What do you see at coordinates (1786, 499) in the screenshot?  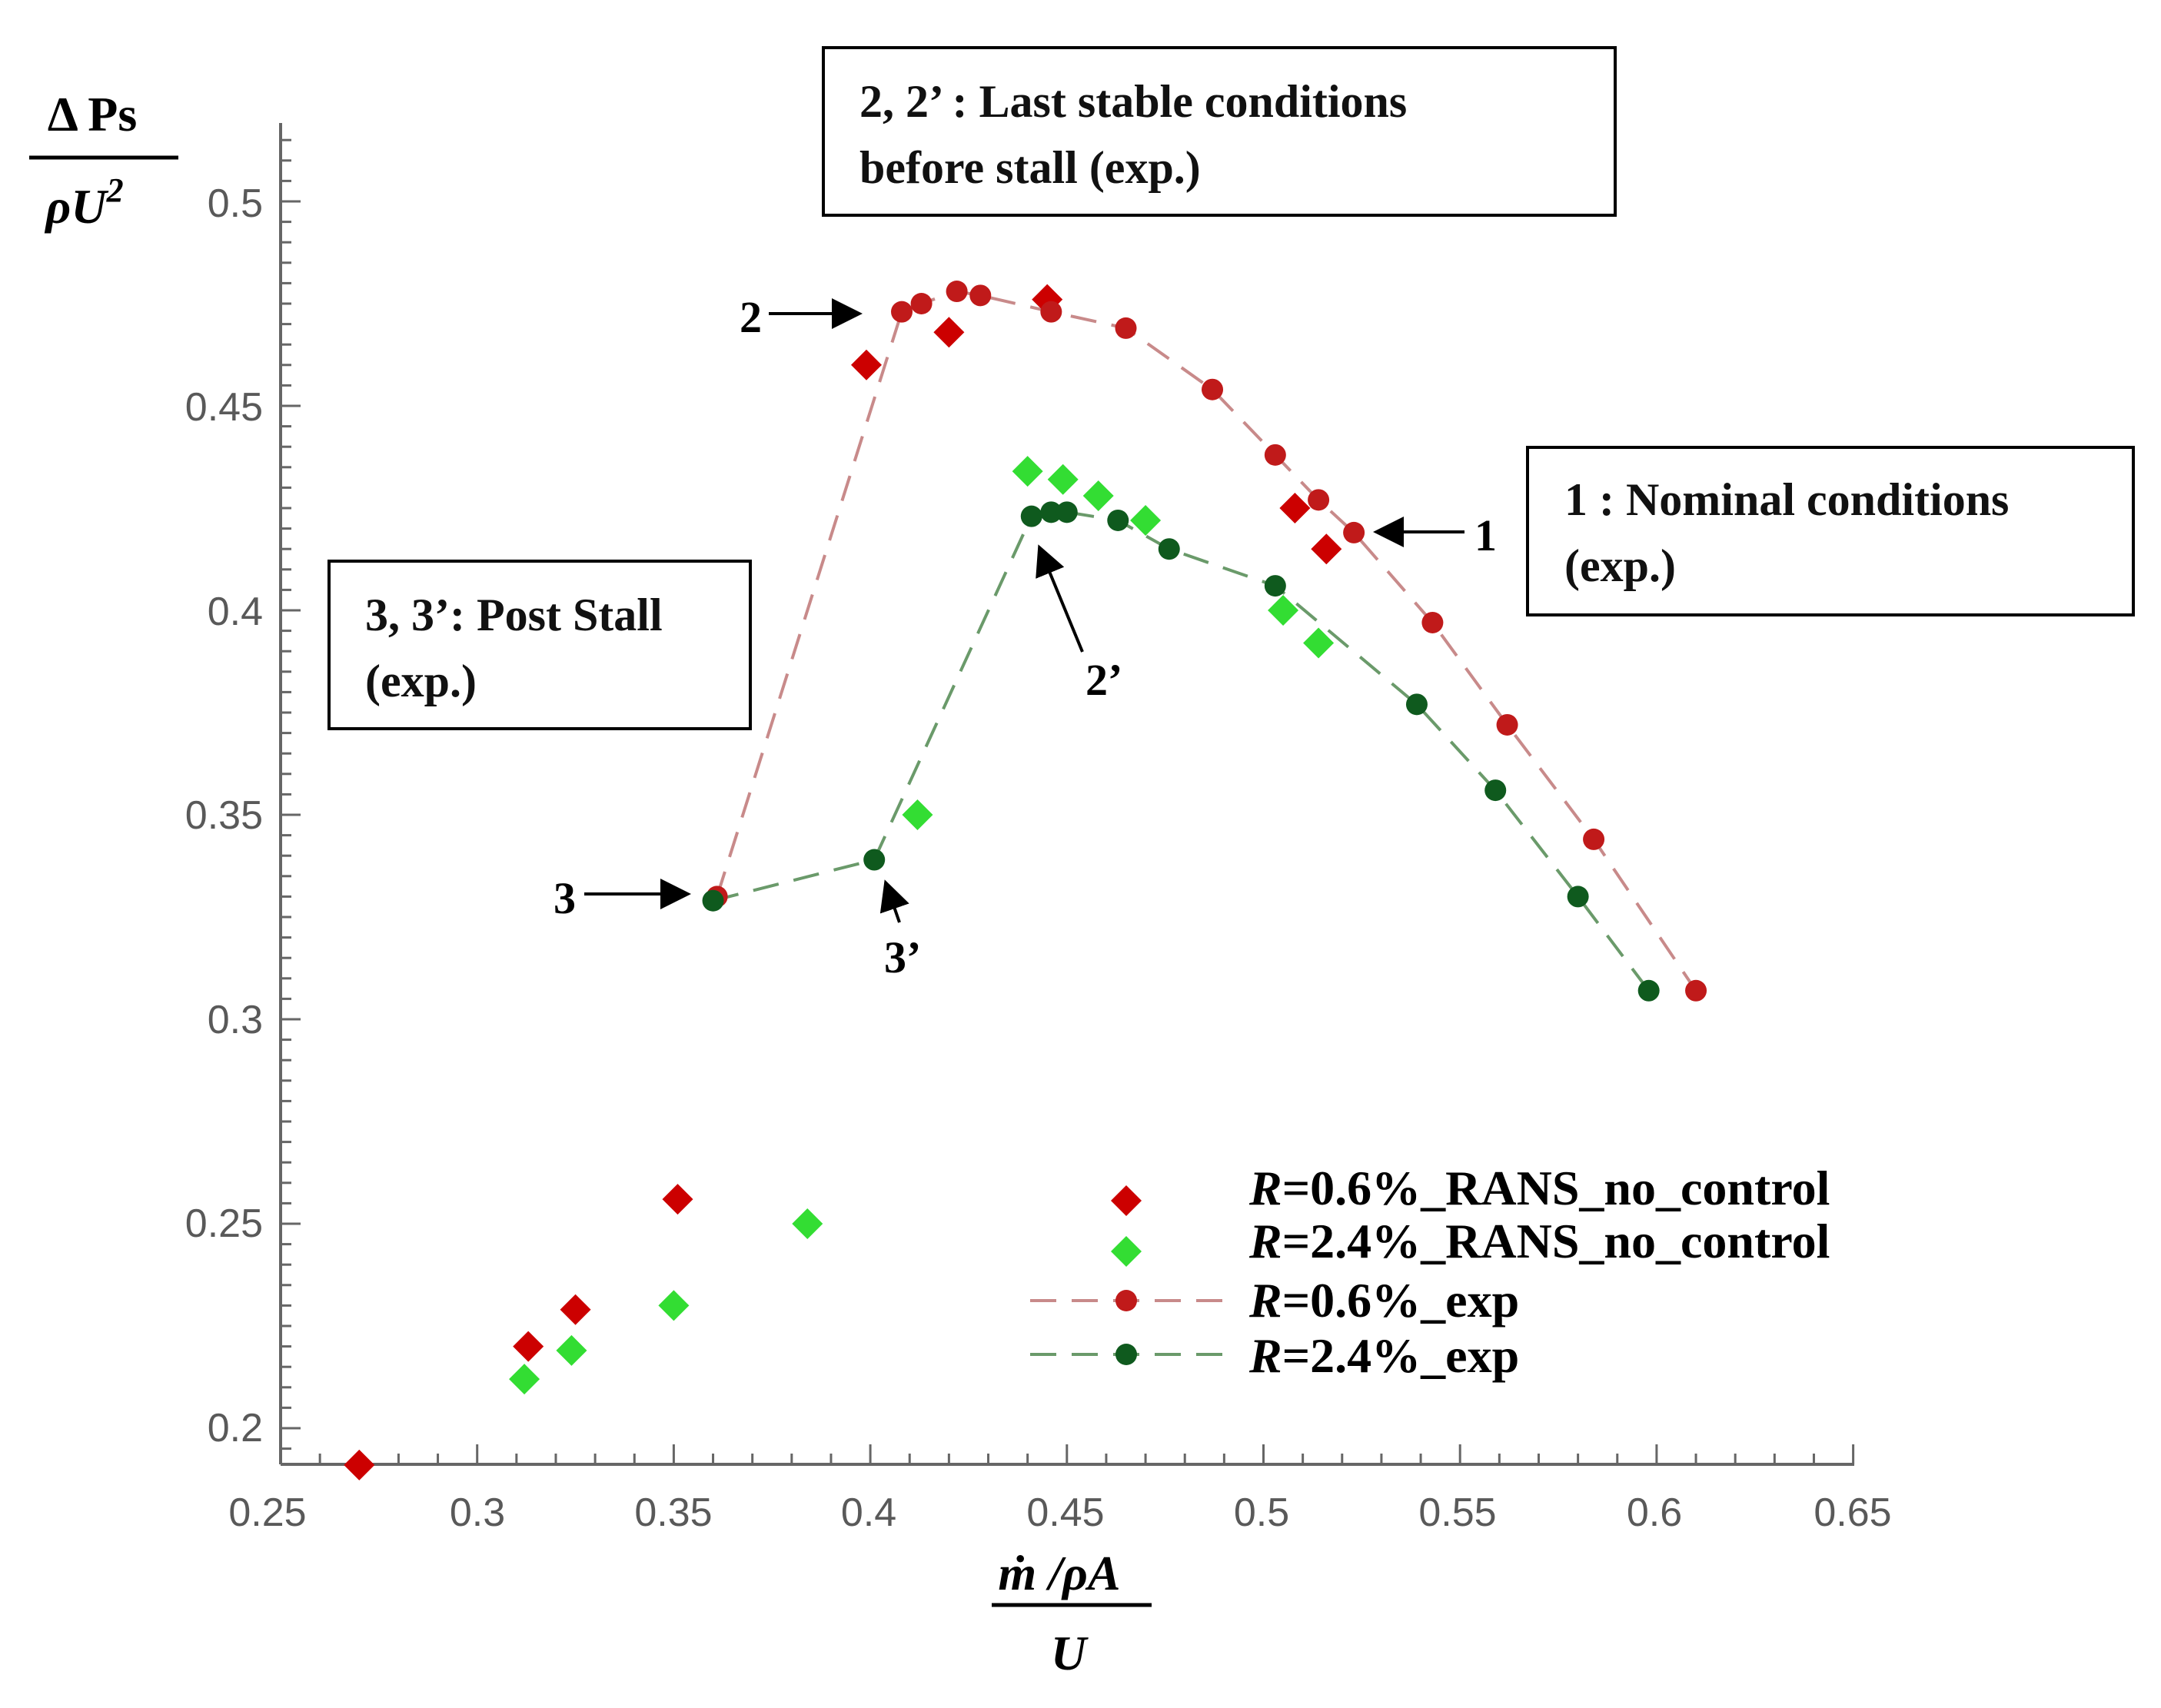 I see `annotation-text: 1 : Nominal conditions` at bounding box center [1786, 499].